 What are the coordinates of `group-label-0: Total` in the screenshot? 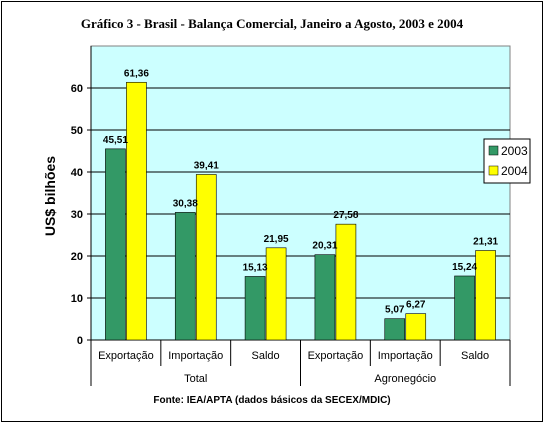 It's located at (195, 379).